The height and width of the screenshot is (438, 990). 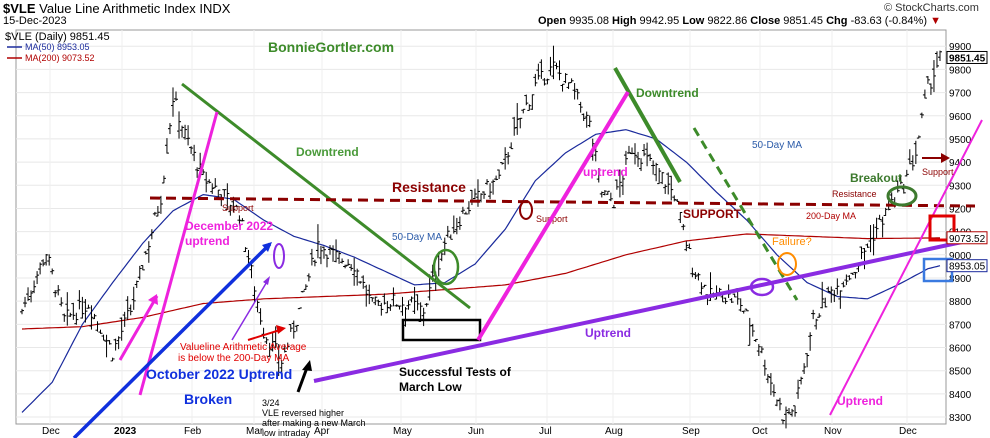 What do you see at coordinates (960, 117) in the screenshot?
I see `y-tick-label: 9600` at bounding box center [960, 117].